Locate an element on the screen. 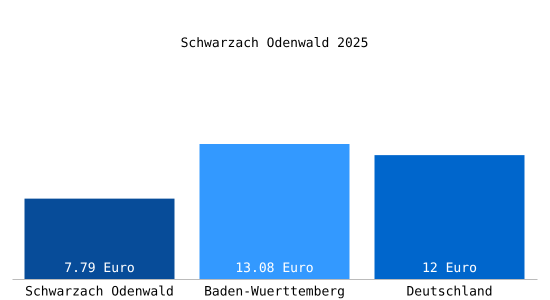 The height and width of the screenshot is (300, 550). data-label: 13.08 Euro is located at coordinates (274, 268).